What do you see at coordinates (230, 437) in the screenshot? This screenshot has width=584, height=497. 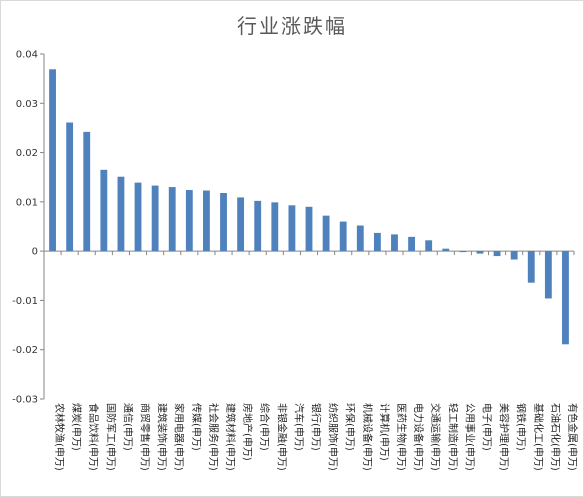 I see `x-category-label: 建筑材料(申万)` at bounding box center [230, 437].